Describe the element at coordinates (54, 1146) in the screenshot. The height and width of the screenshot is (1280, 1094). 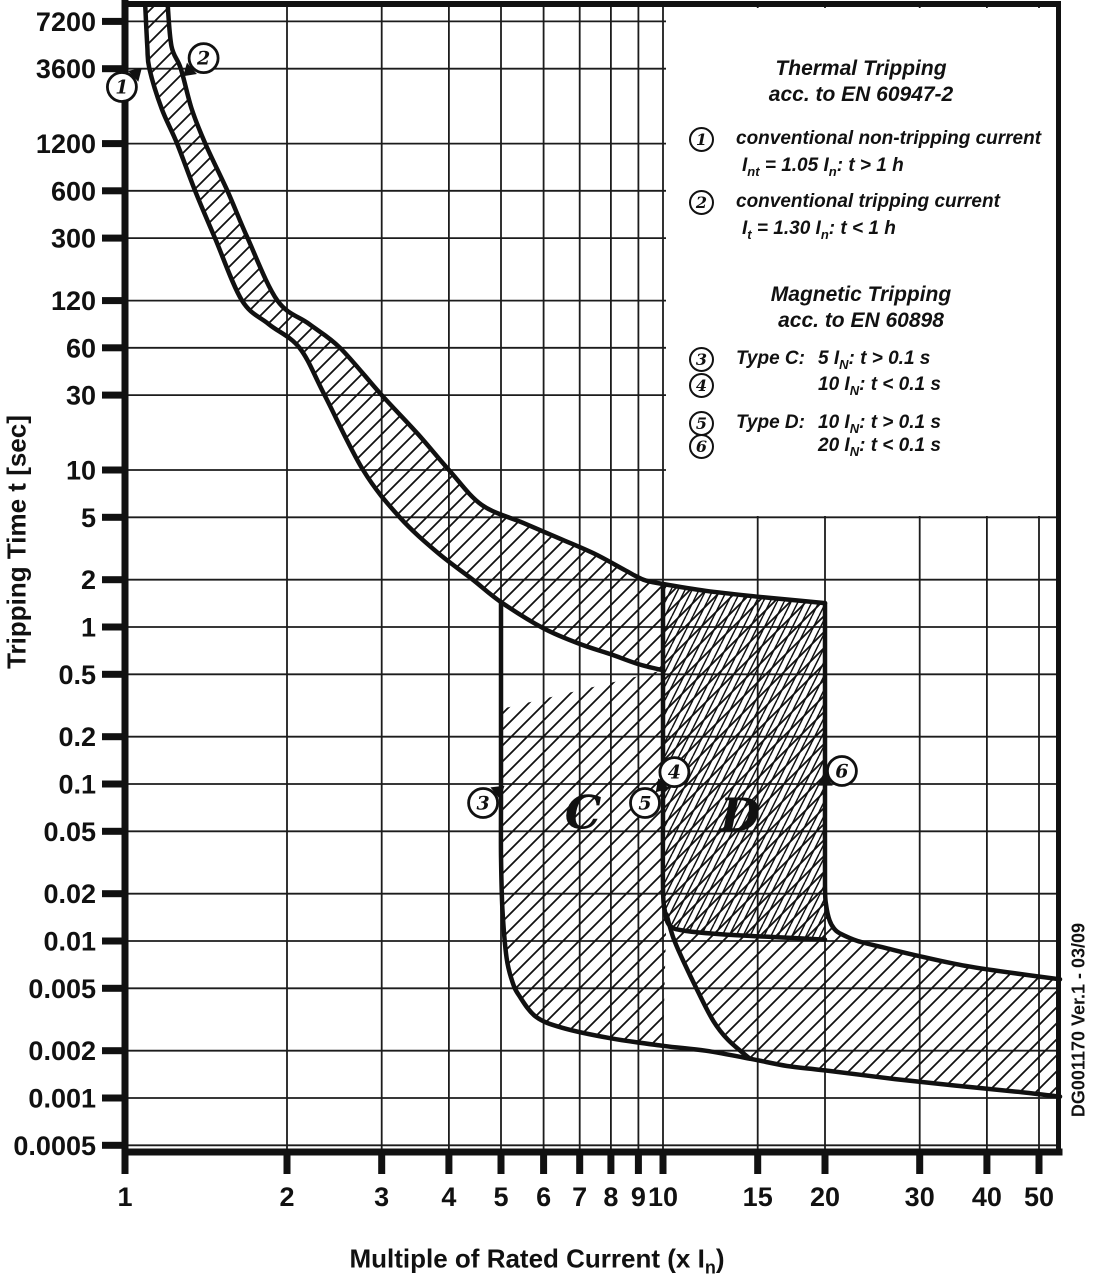
I see `svg-text: 0.0005` at that location.